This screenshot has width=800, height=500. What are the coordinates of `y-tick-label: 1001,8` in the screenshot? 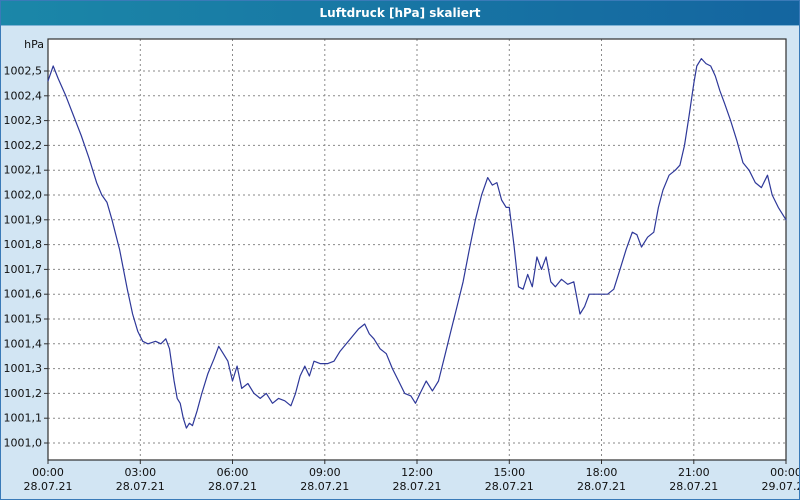 It's located at (23, 244).